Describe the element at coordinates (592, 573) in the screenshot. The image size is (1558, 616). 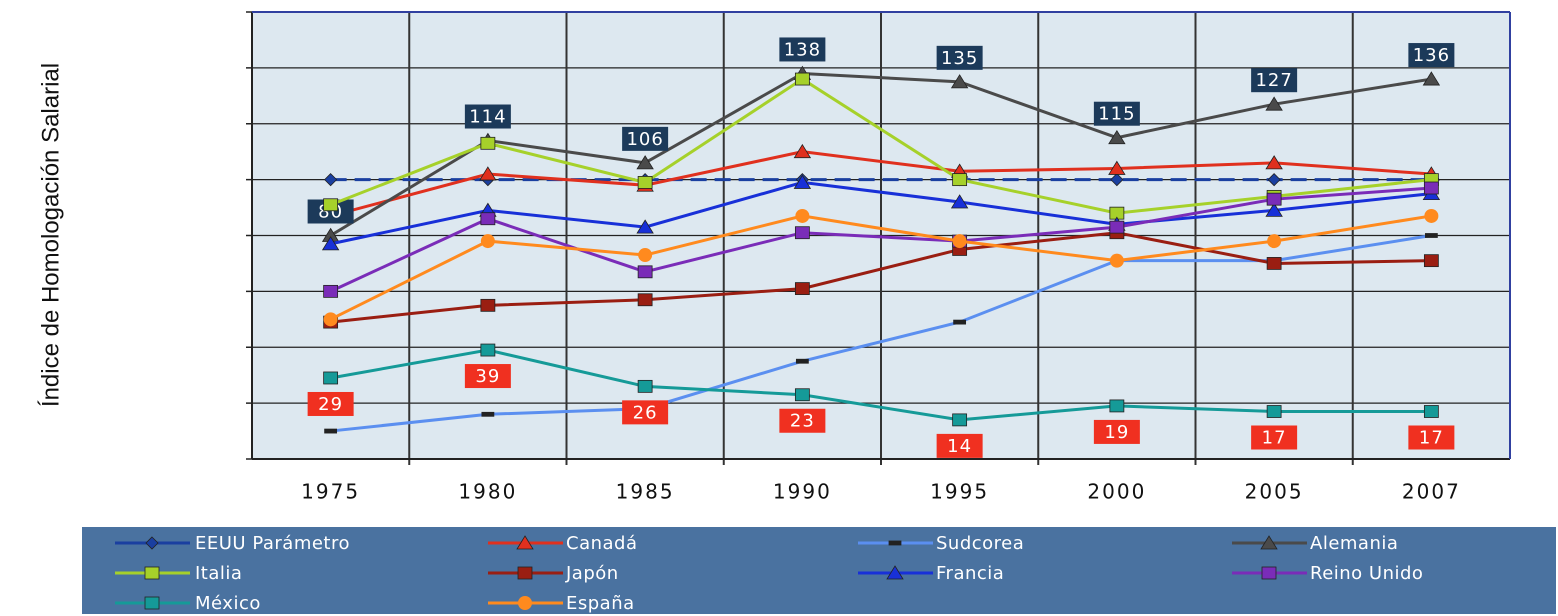
I see `legend-label: Japón` at that location.